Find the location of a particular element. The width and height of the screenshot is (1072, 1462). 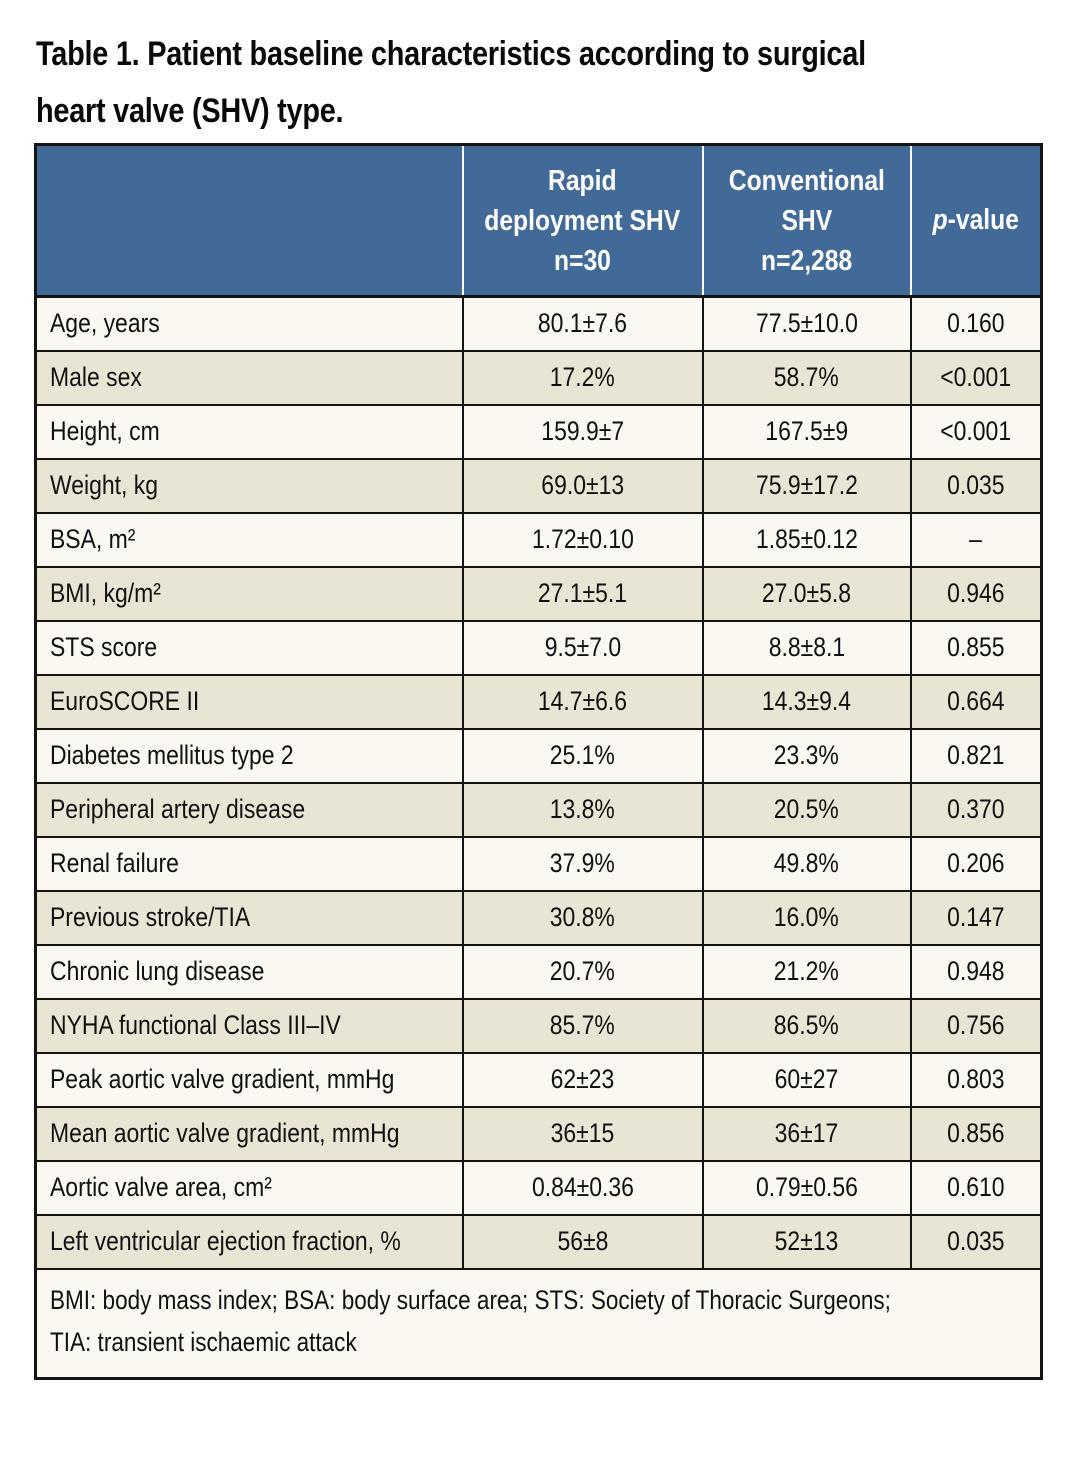

cell-text: 49.8% is located at coordinates (806, 863).